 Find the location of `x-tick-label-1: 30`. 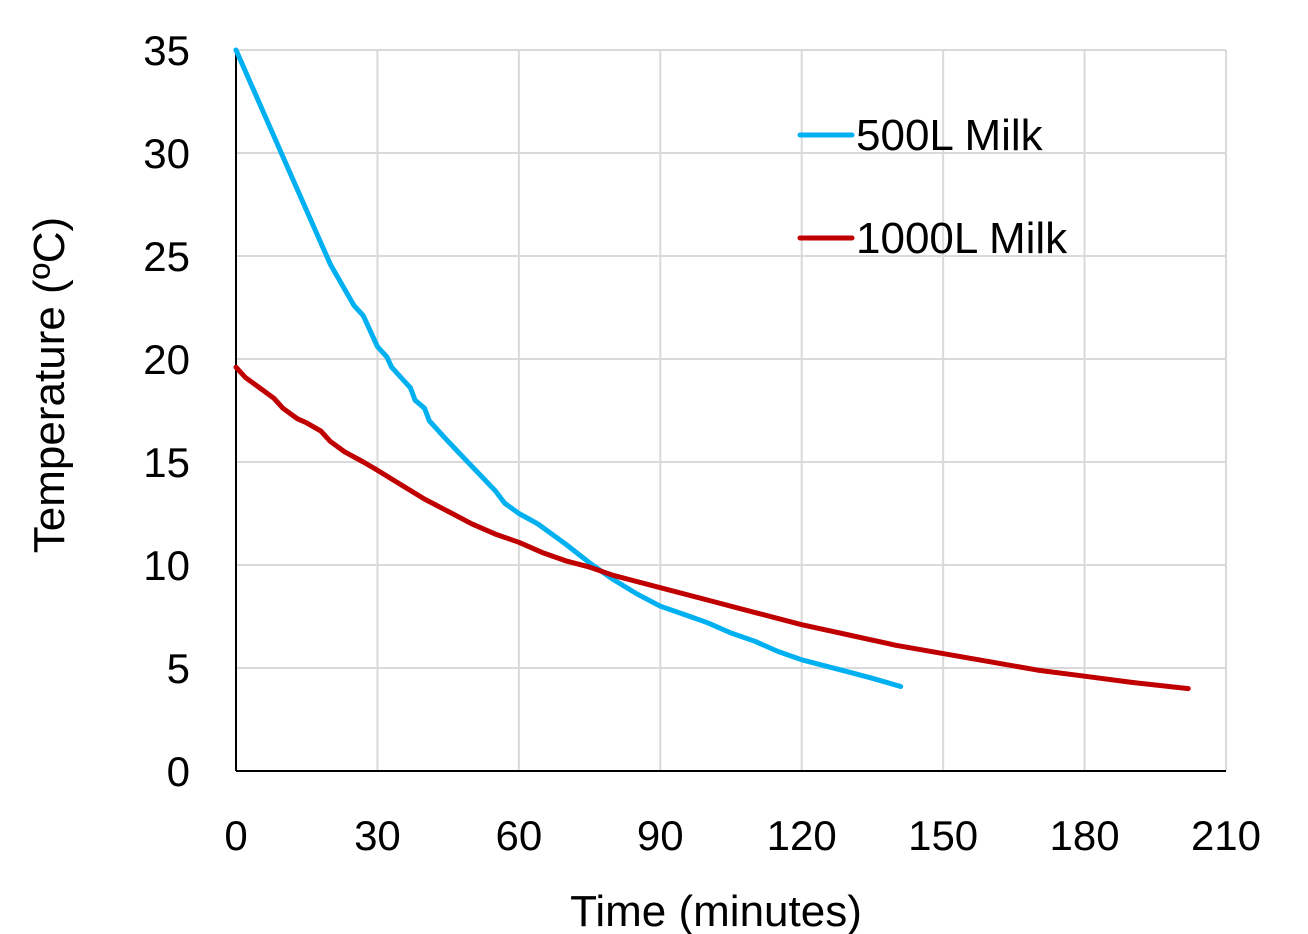

x-tick-label-1: 30 is located at coordinates (377, 835).